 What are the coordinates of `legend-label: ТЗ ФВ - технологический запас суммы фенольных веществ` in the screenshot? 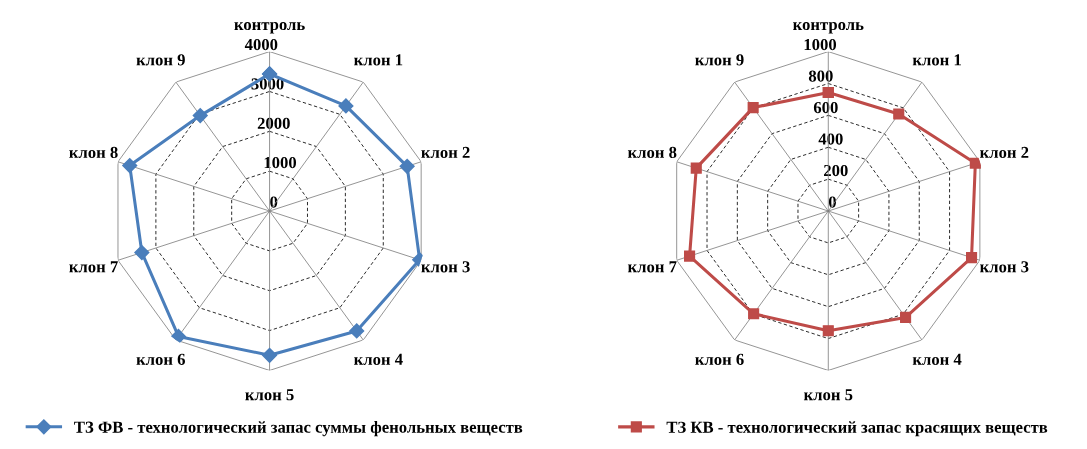 It's located at (298, 429).